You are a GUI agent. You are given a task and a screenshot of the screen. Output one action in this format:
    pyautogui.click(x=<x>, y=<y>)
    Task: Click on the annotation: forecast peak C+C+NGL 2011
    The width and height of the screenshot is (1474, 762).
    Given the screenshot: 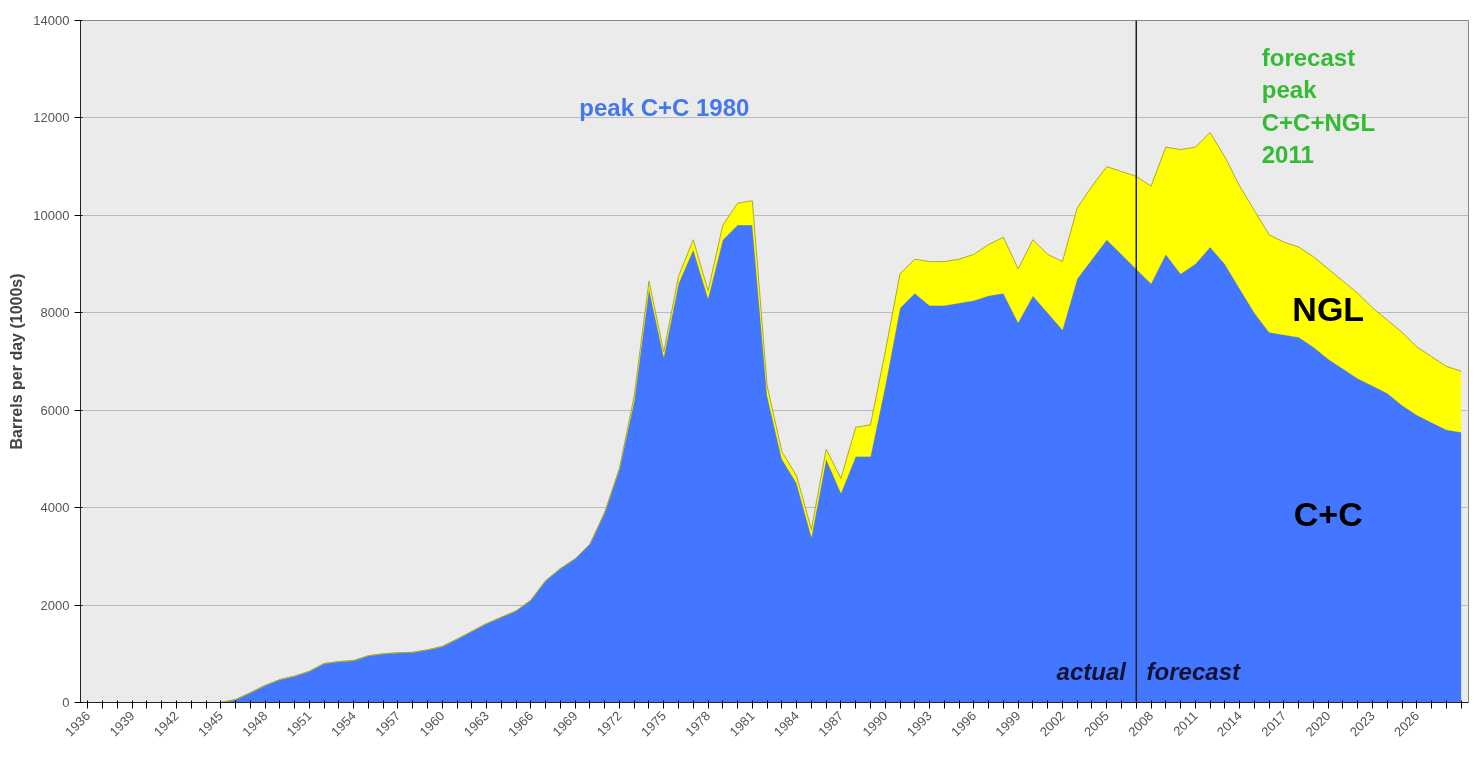 What is the action you would take?
    pyautogui.click(x=1318, y=106)
    